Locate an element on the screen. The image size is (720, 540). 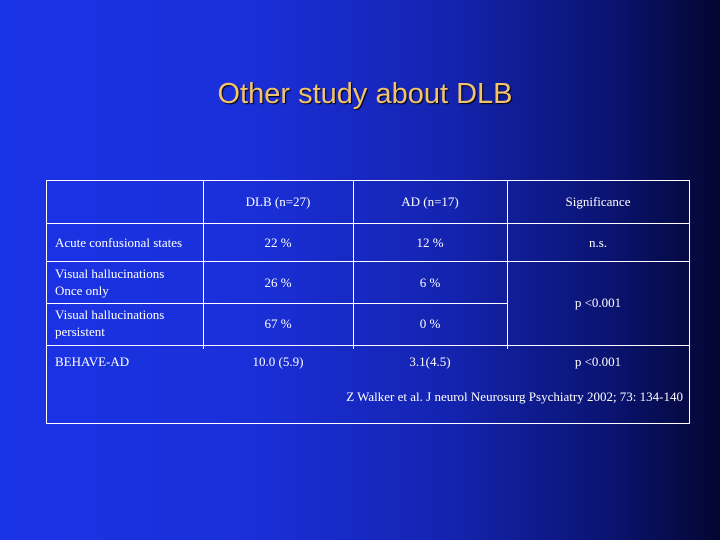
slide-title: Other study about DLB is located at coordinates (365, 94).